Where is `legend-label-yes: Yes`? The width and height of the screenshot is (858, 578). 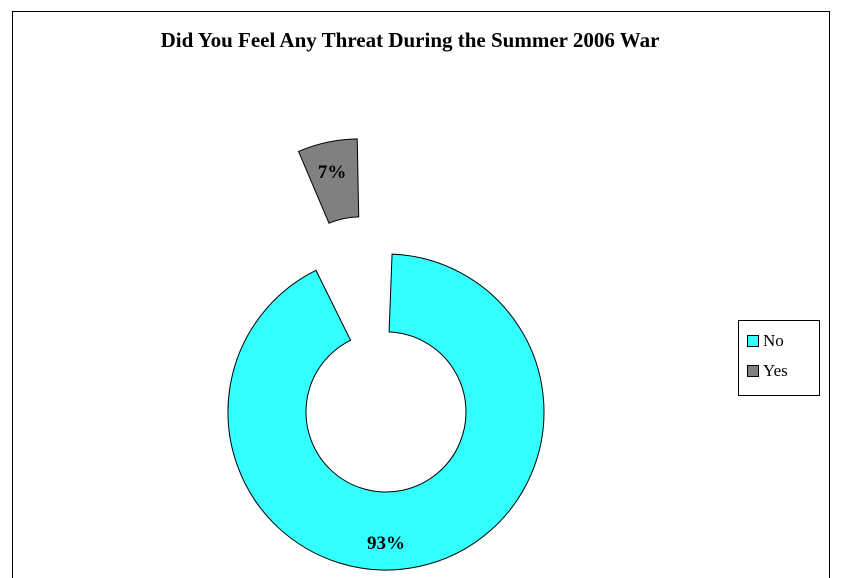 legend-label-yes: Yes is located at coordinates (775, 370).